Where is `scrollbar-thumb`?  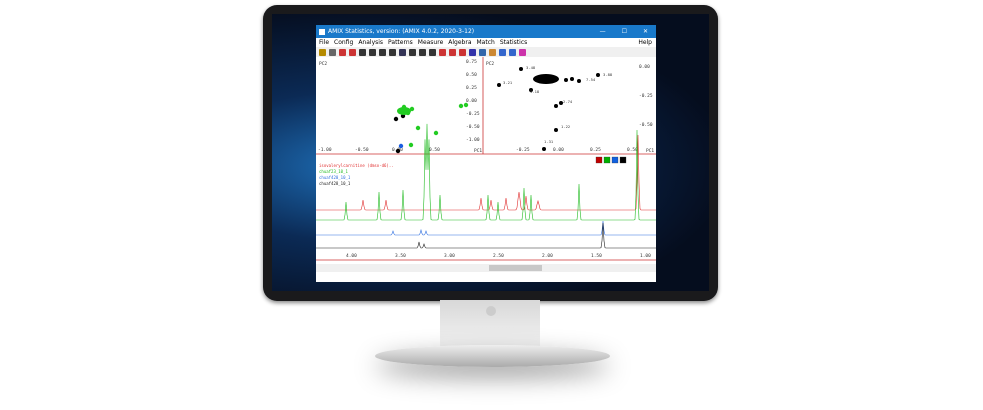
scrollbar-thumb is located at coordinates (515, 268).